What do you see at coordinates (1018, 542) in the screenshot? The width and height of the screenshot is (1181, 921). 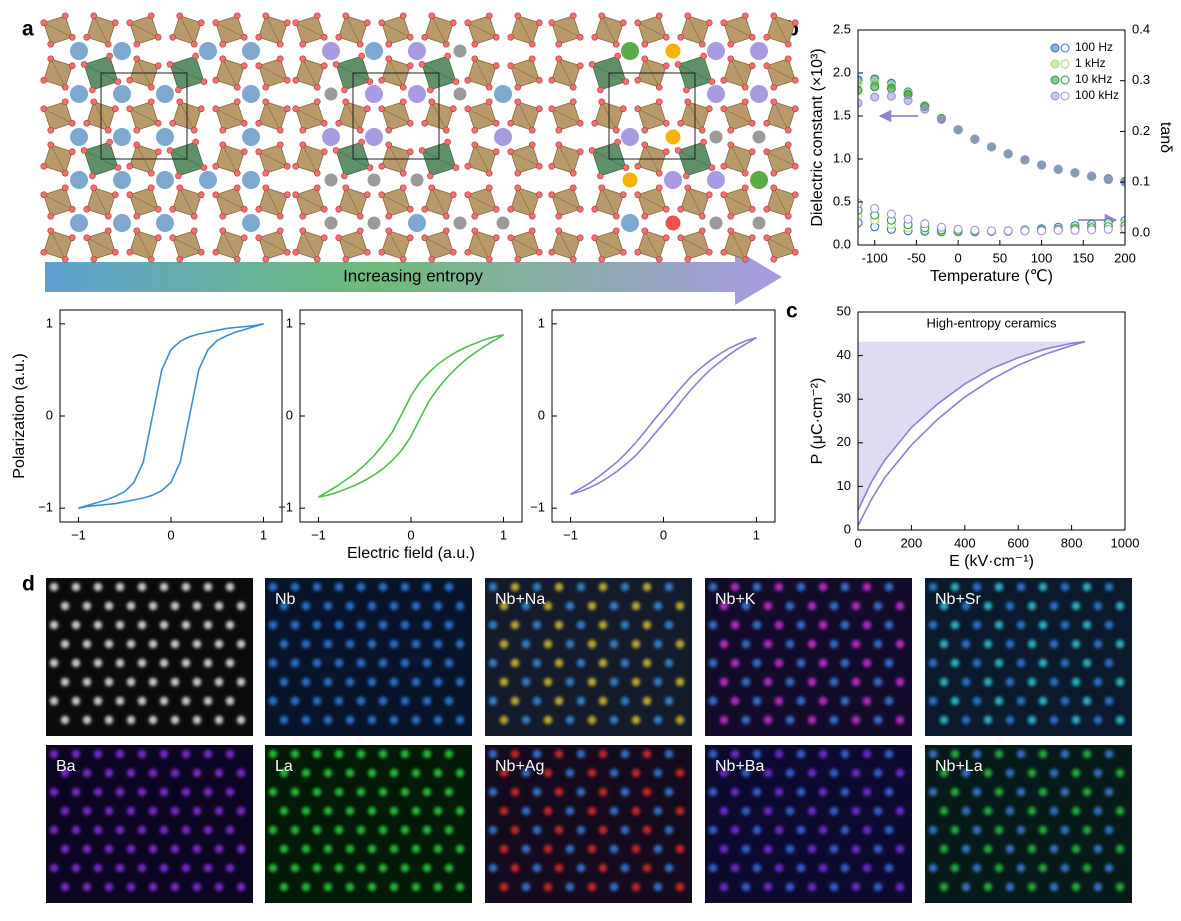 I see `x-tick-label: 600` at bounding box center [1018, 542].